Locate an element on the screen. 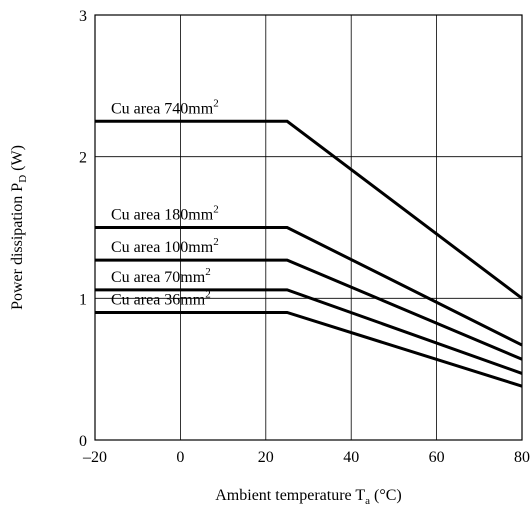 Image resolution: width=531 pixels, height=512 pixels. series-label: Cu area 740mm2 is located at coordinates (165, 107).